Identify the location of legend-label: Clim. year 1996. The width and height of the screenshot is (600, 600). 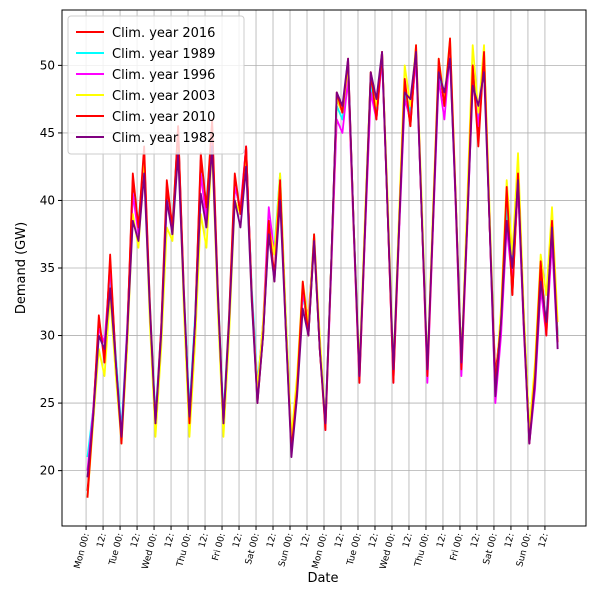
(163, 75).